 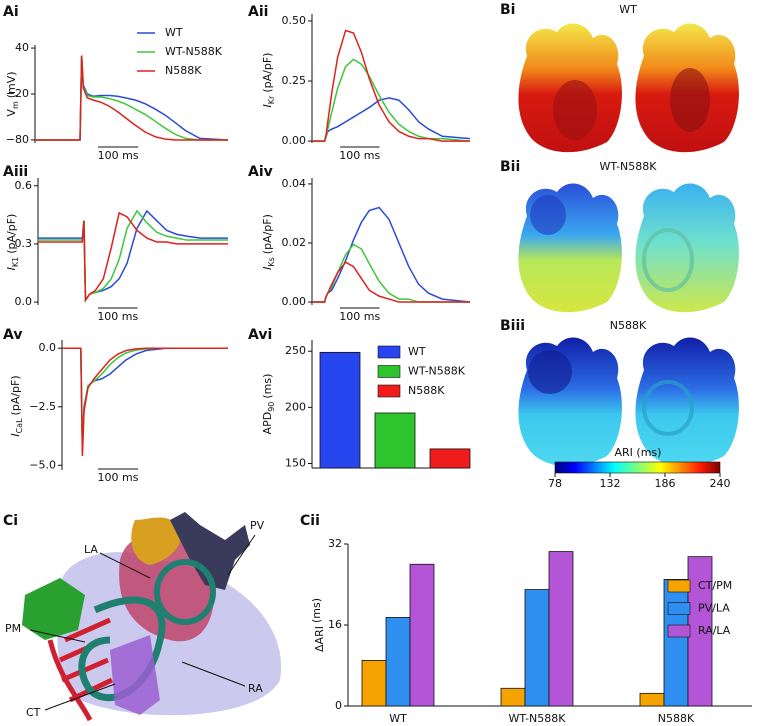 What do you see at coordinates (258, 12) in the screenshot?
I see `panel-label: Aii` at bounding box center [258, 12].